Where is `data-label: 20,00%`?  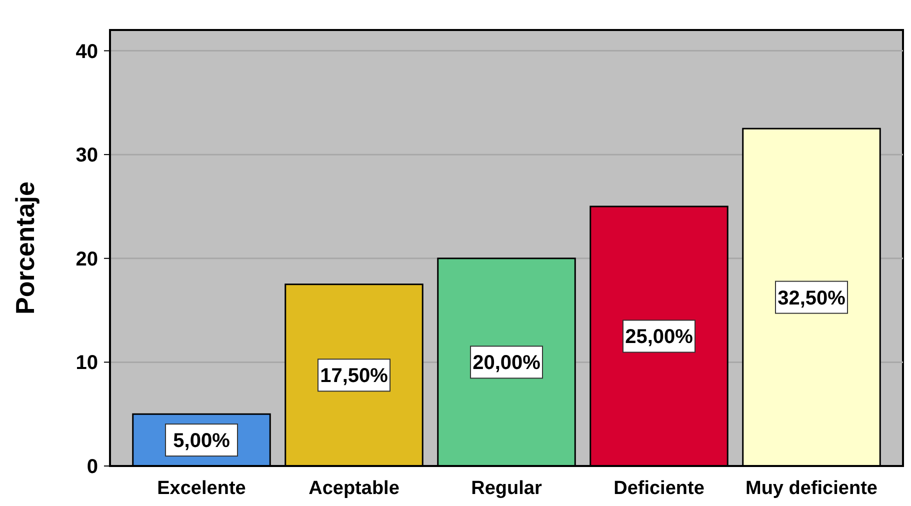 data-label: 20,00% is located at coordinates (506, 363).